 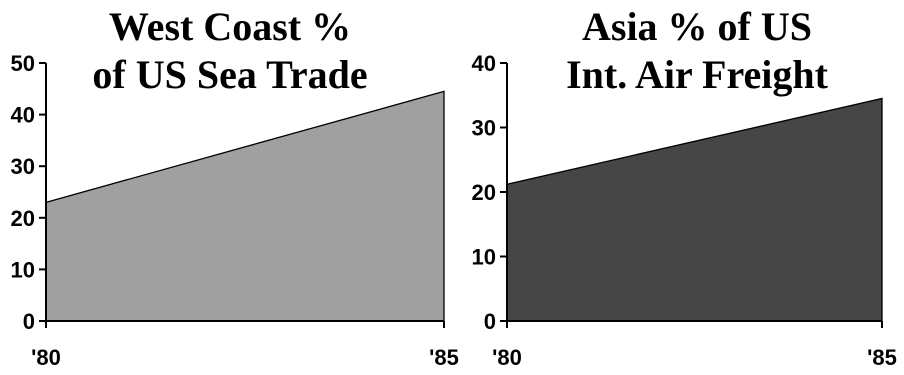 What do you see at coordinates (229, 74) in the screenshot?
I see `chart-title-line: of US Sea Trade` at bounding box center [229, 74].